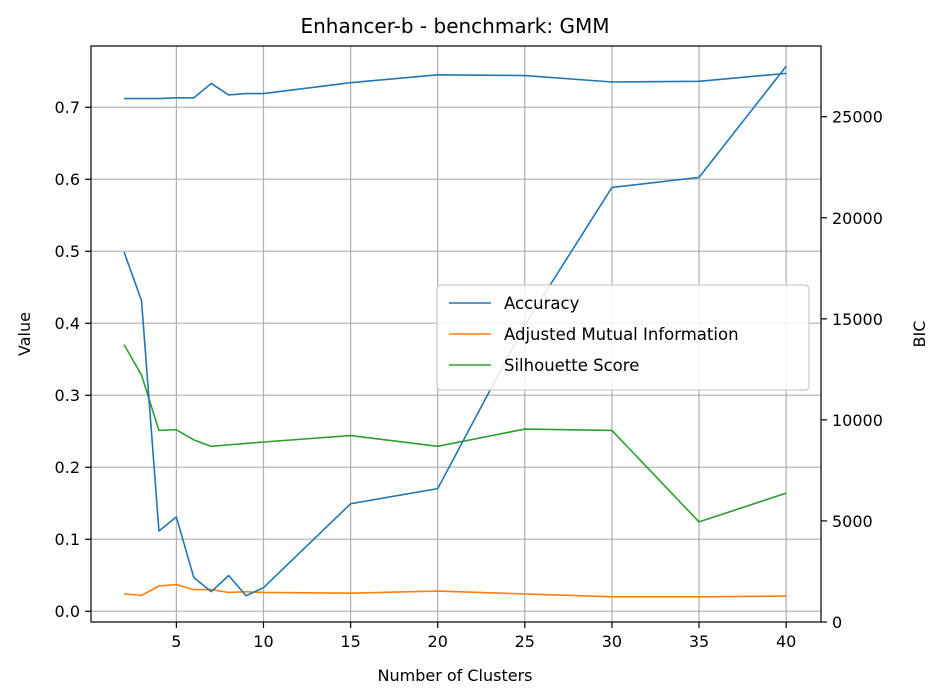 This screenshot has height=700, width=943. Describe the element at coordinates (455, 675) in the screenshot. I see `x-axis-title: Number of Clusters` at that location.